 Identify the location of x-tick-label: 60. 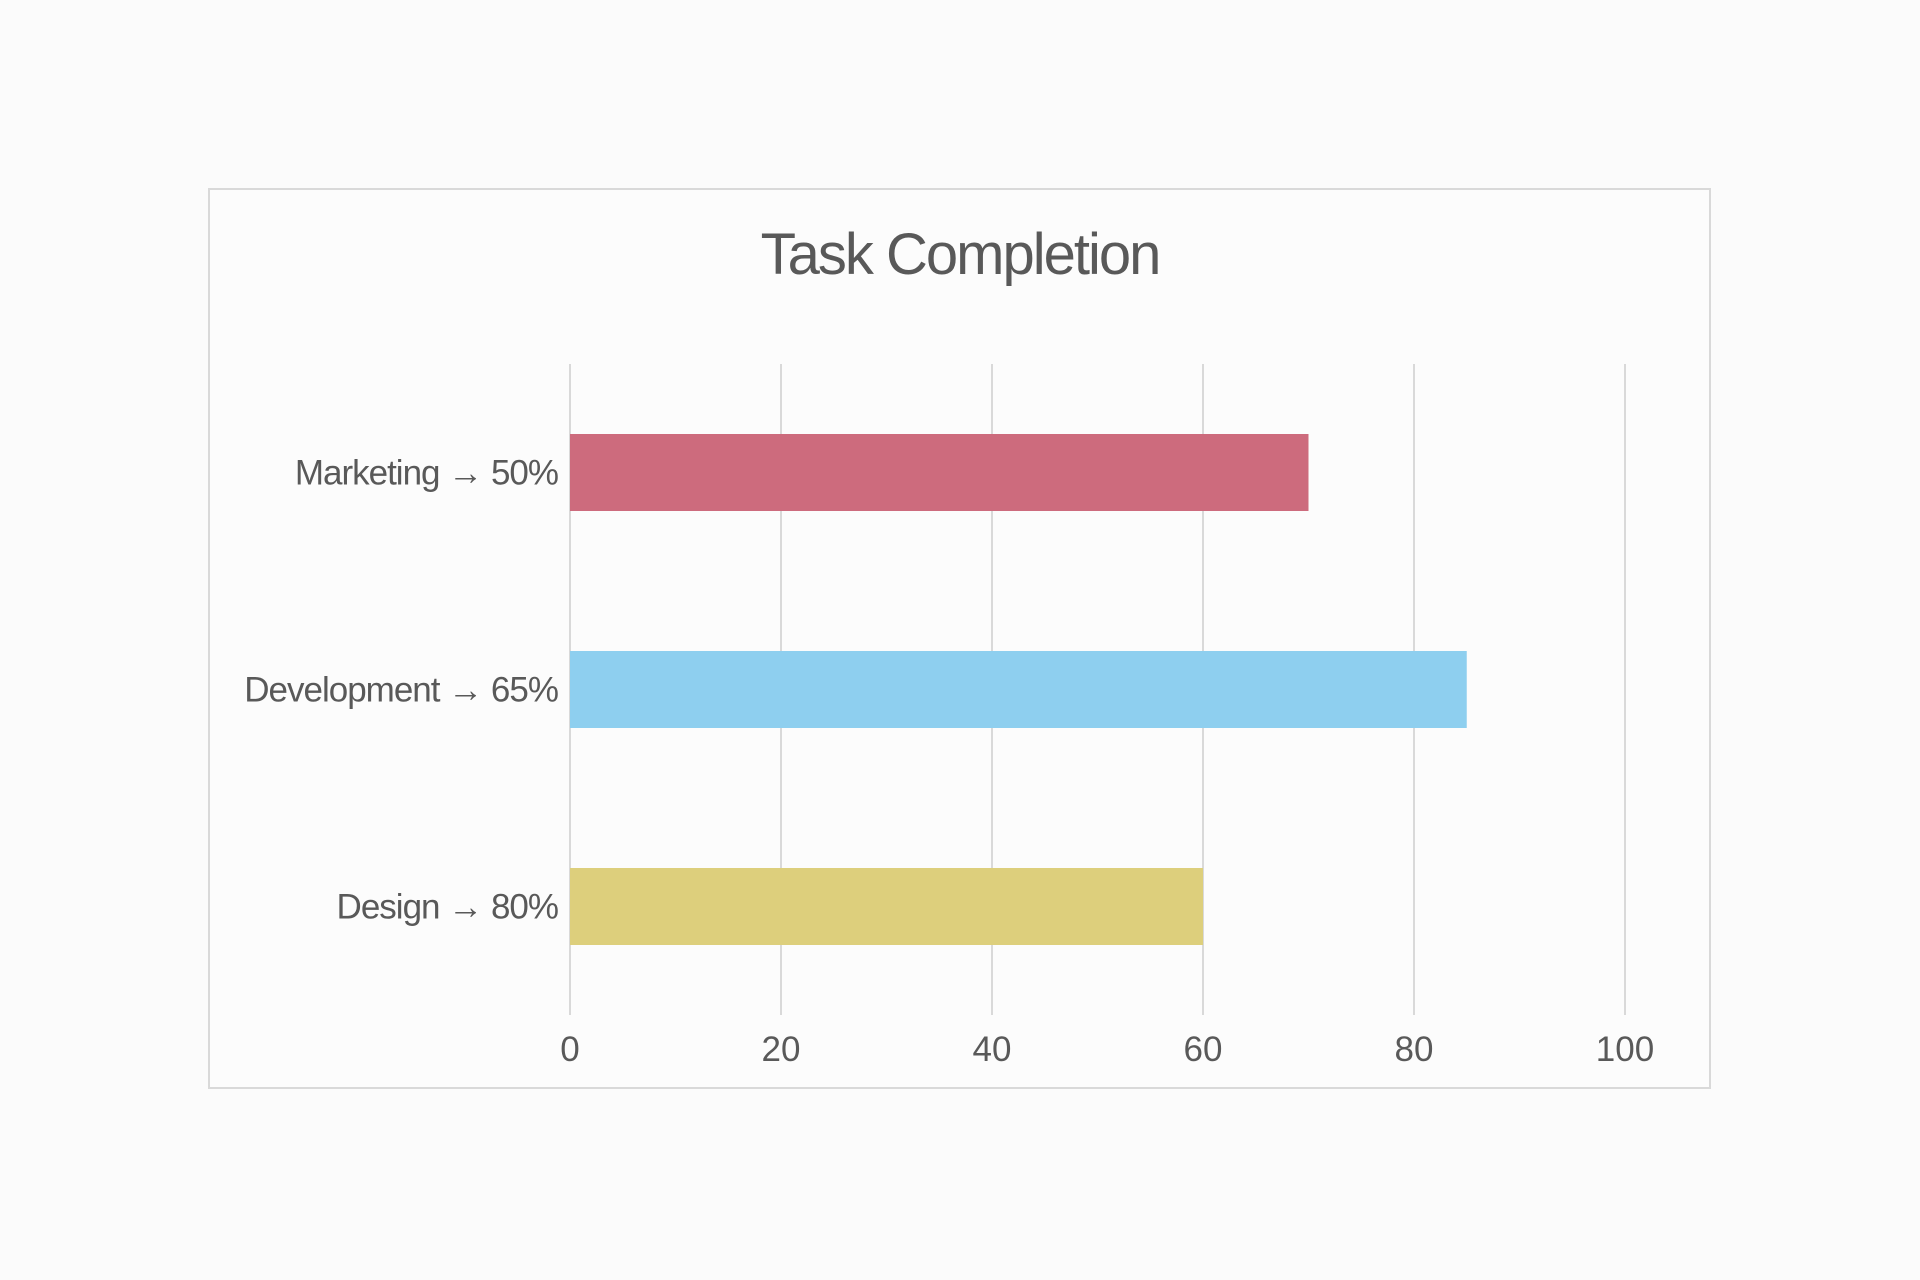
(1203, 1049).